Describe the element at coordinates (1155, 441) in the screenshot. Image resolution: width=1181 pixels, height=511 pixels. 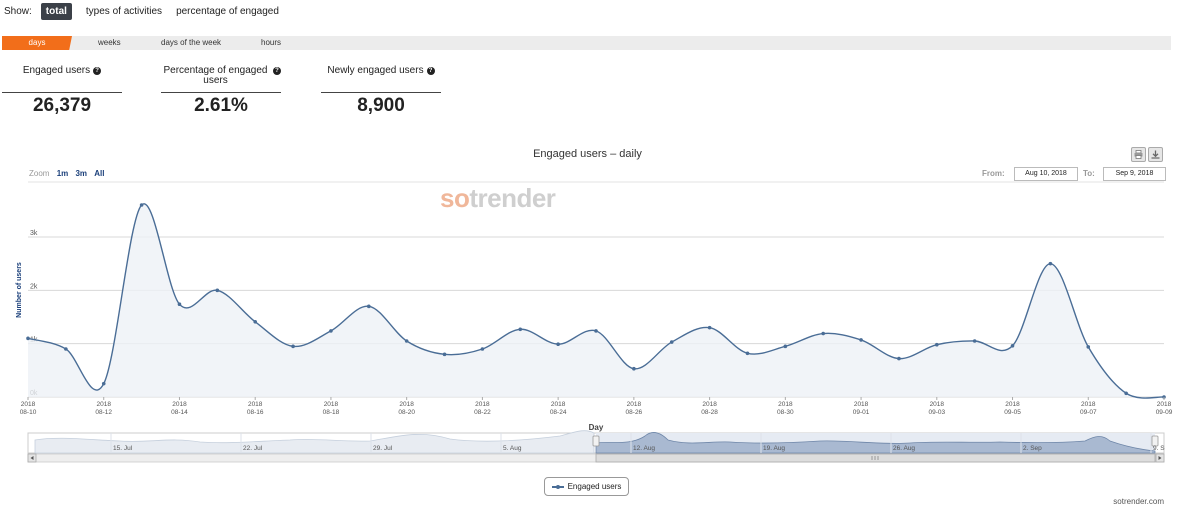
I see `navigator-right-handle` at that location.